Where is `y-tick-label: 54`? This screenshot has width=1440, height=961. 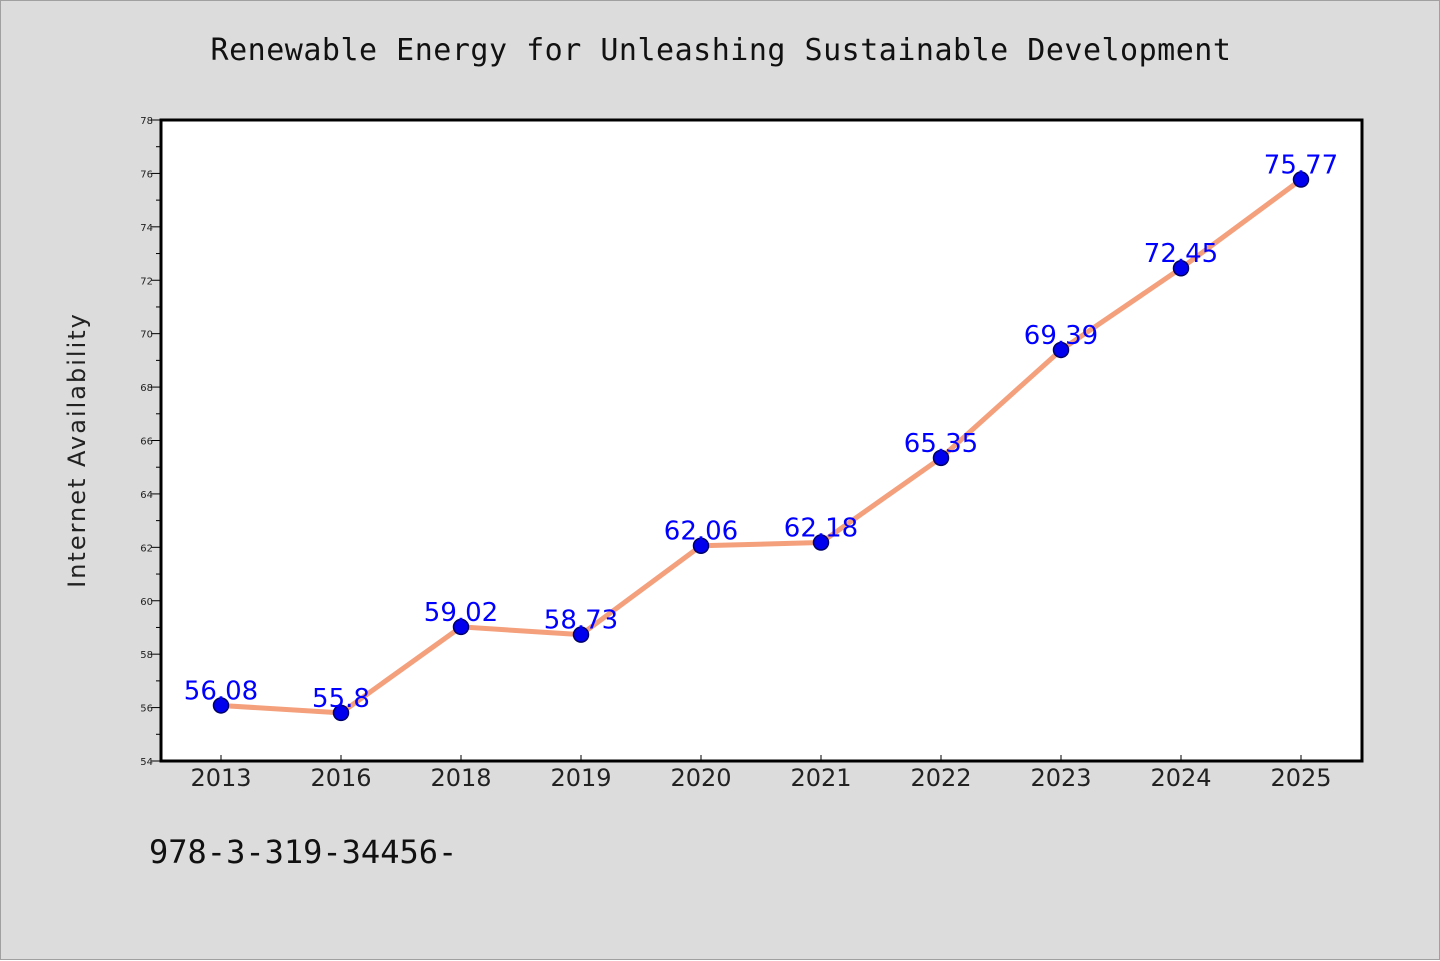
y-tick-label: 54 is located at coordinates (146, 762).